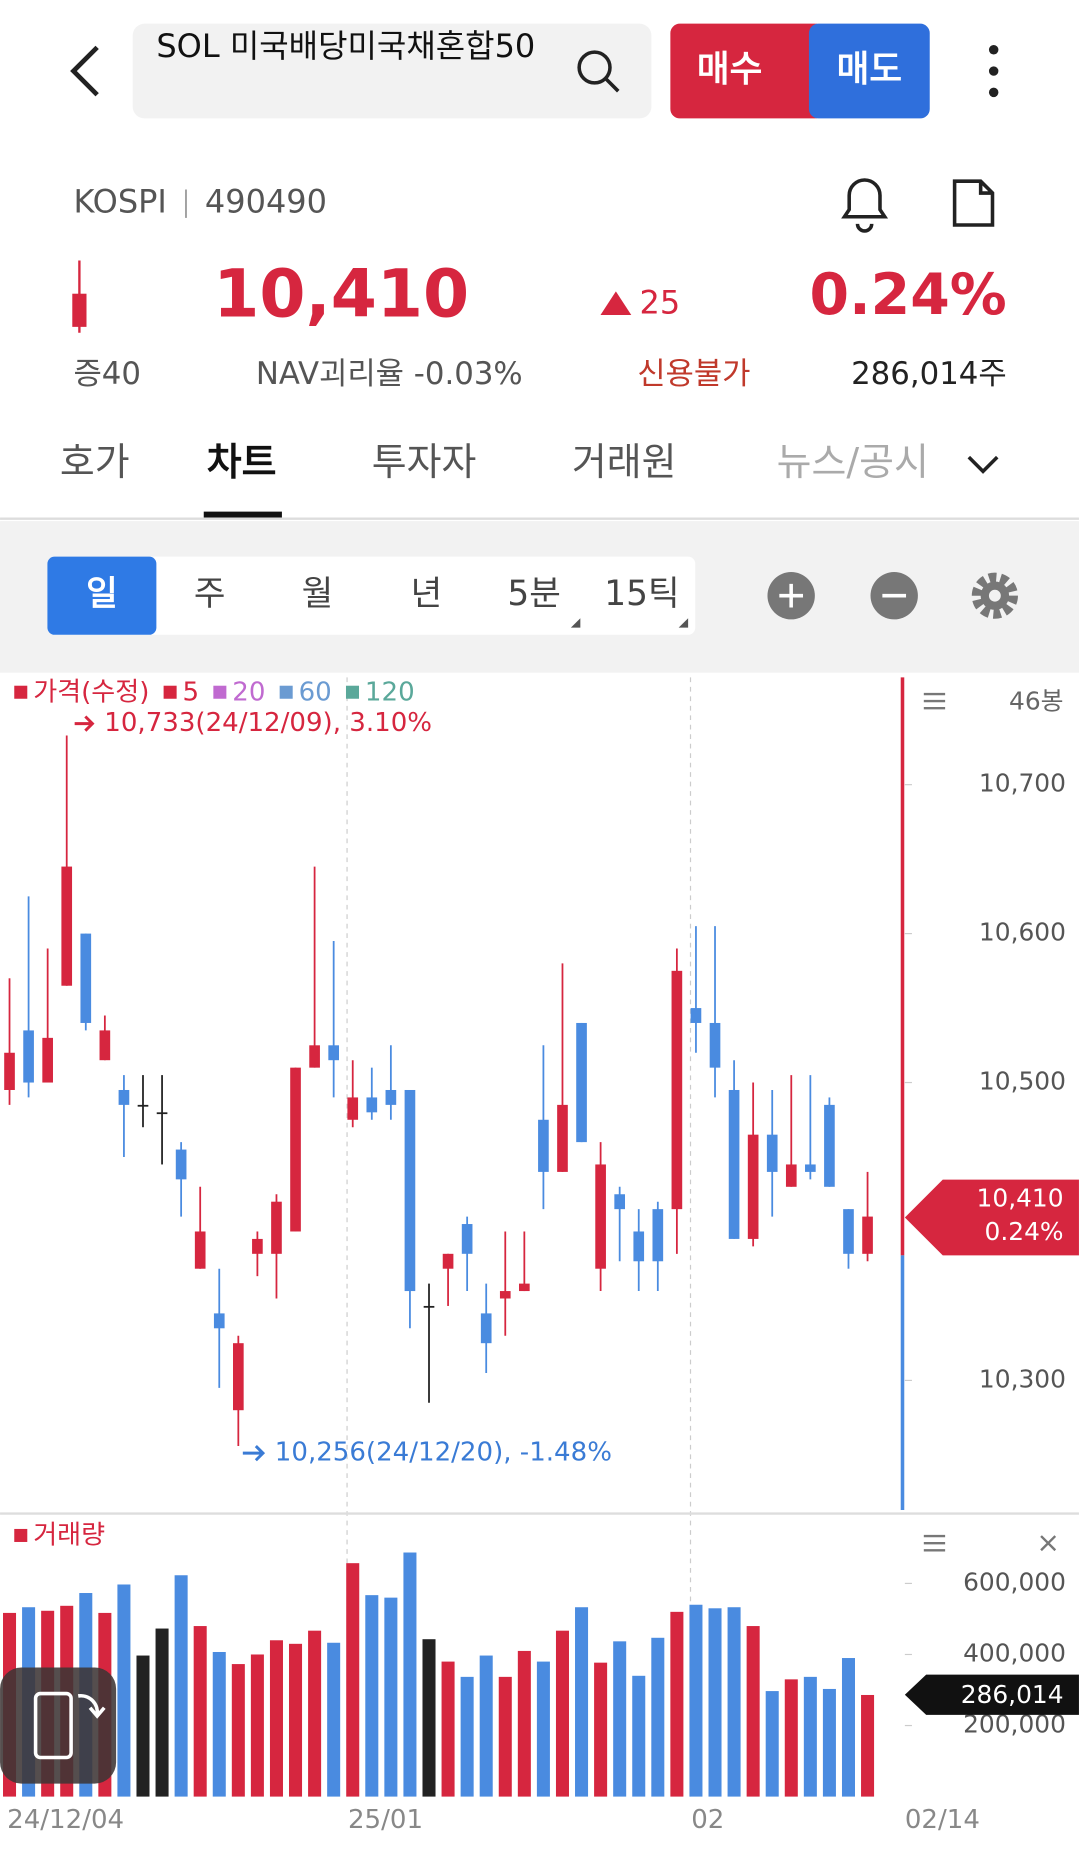 The image size is (1079, 1857). What do you see at coordinates (242, 462) in the screenshot?
I see `tab-active: 차트` at bounding box center [242, 462].